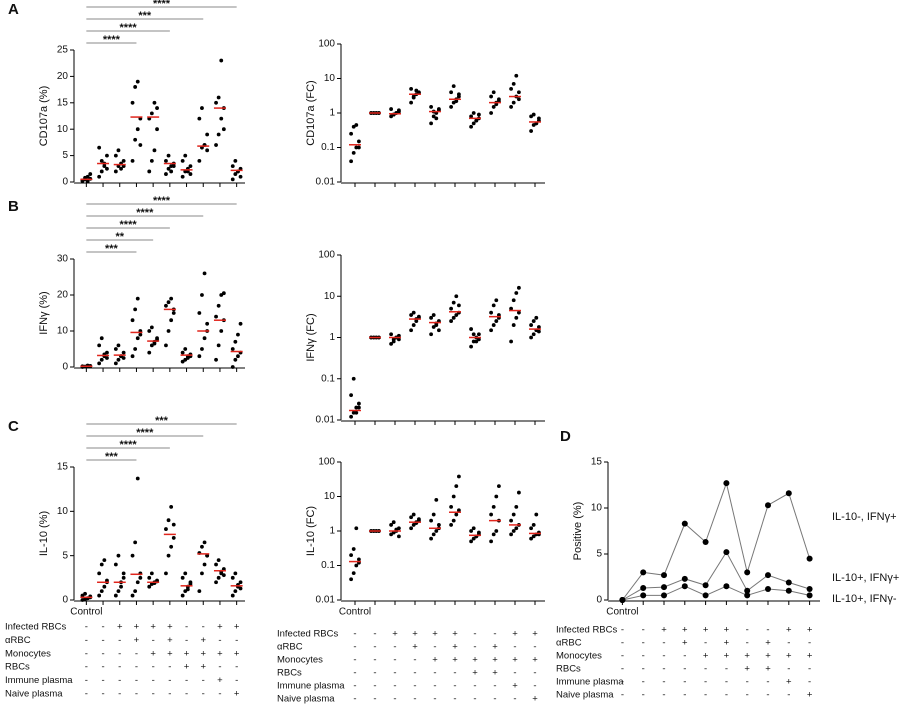 Image resolution: width=900 pixels, height=704 pixels. Describe the element at coordinates (716, 576) in the screenshot. I see `series-line` at that location.